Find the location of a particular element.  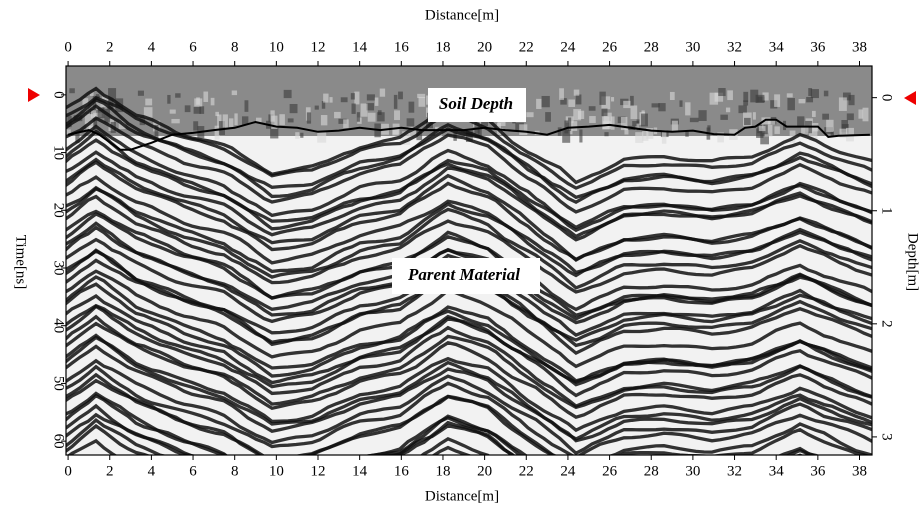

x-tick-label: 22 is located at coordinates (526, 47).